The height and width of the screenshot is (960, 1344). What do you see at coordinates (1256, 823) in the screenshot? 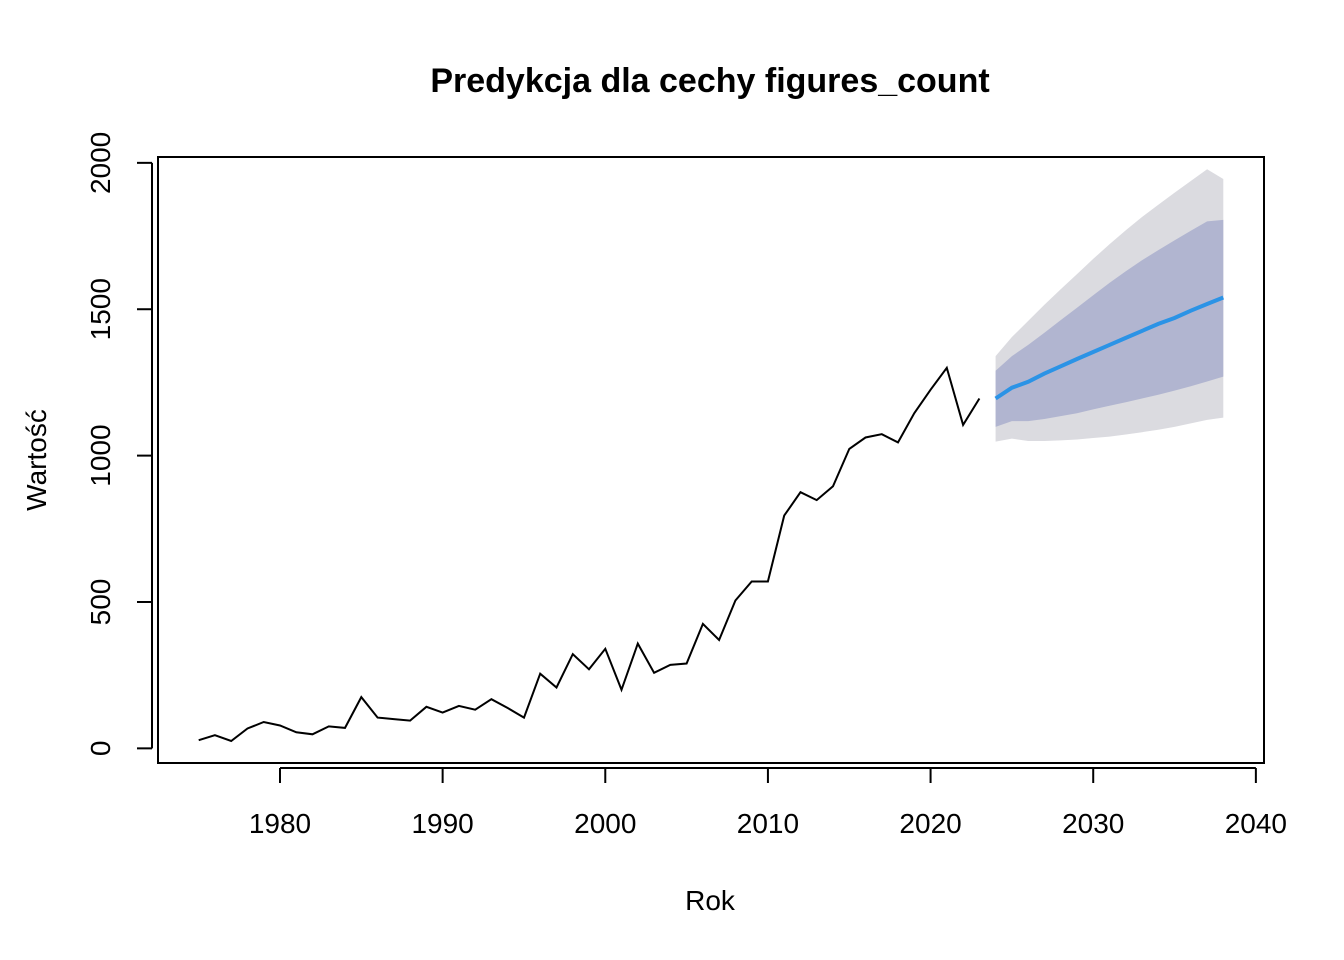
I see `x-tick-label: 2040` at bounding box center [1256, 823].